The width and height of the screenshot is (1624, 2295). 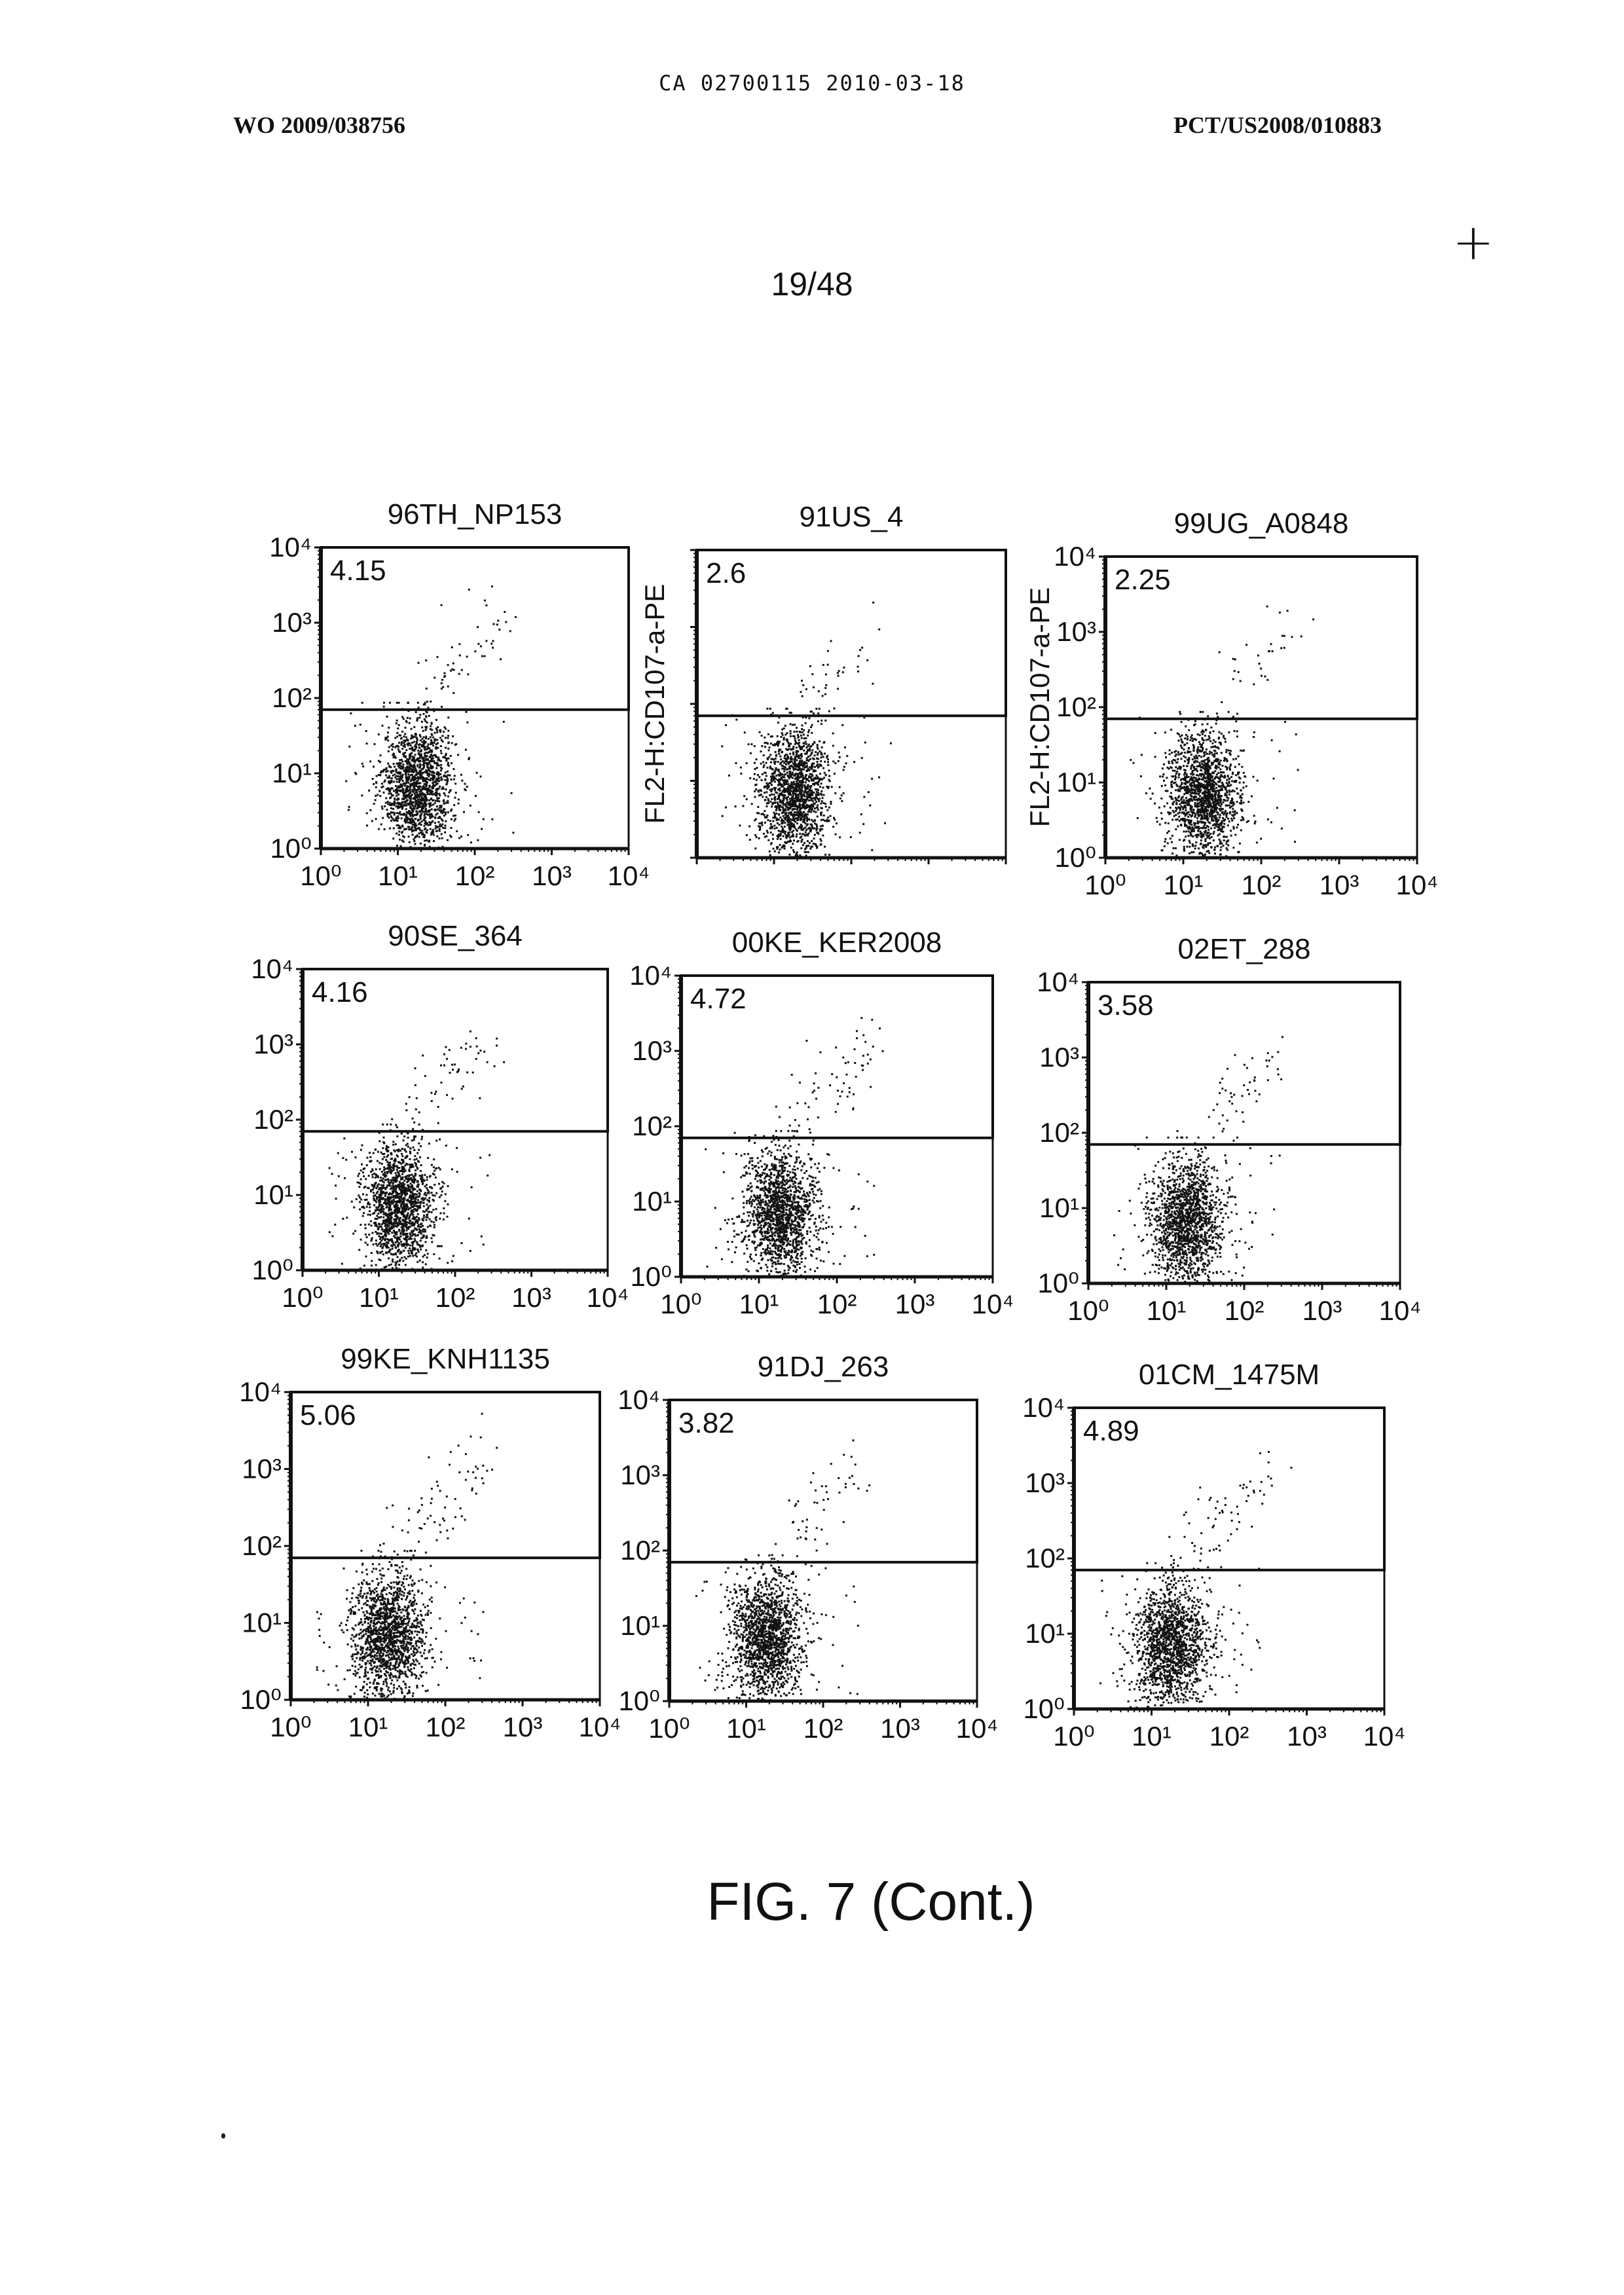 I want to click on x-tick-label: 10¹, so click(x=398, y=875).